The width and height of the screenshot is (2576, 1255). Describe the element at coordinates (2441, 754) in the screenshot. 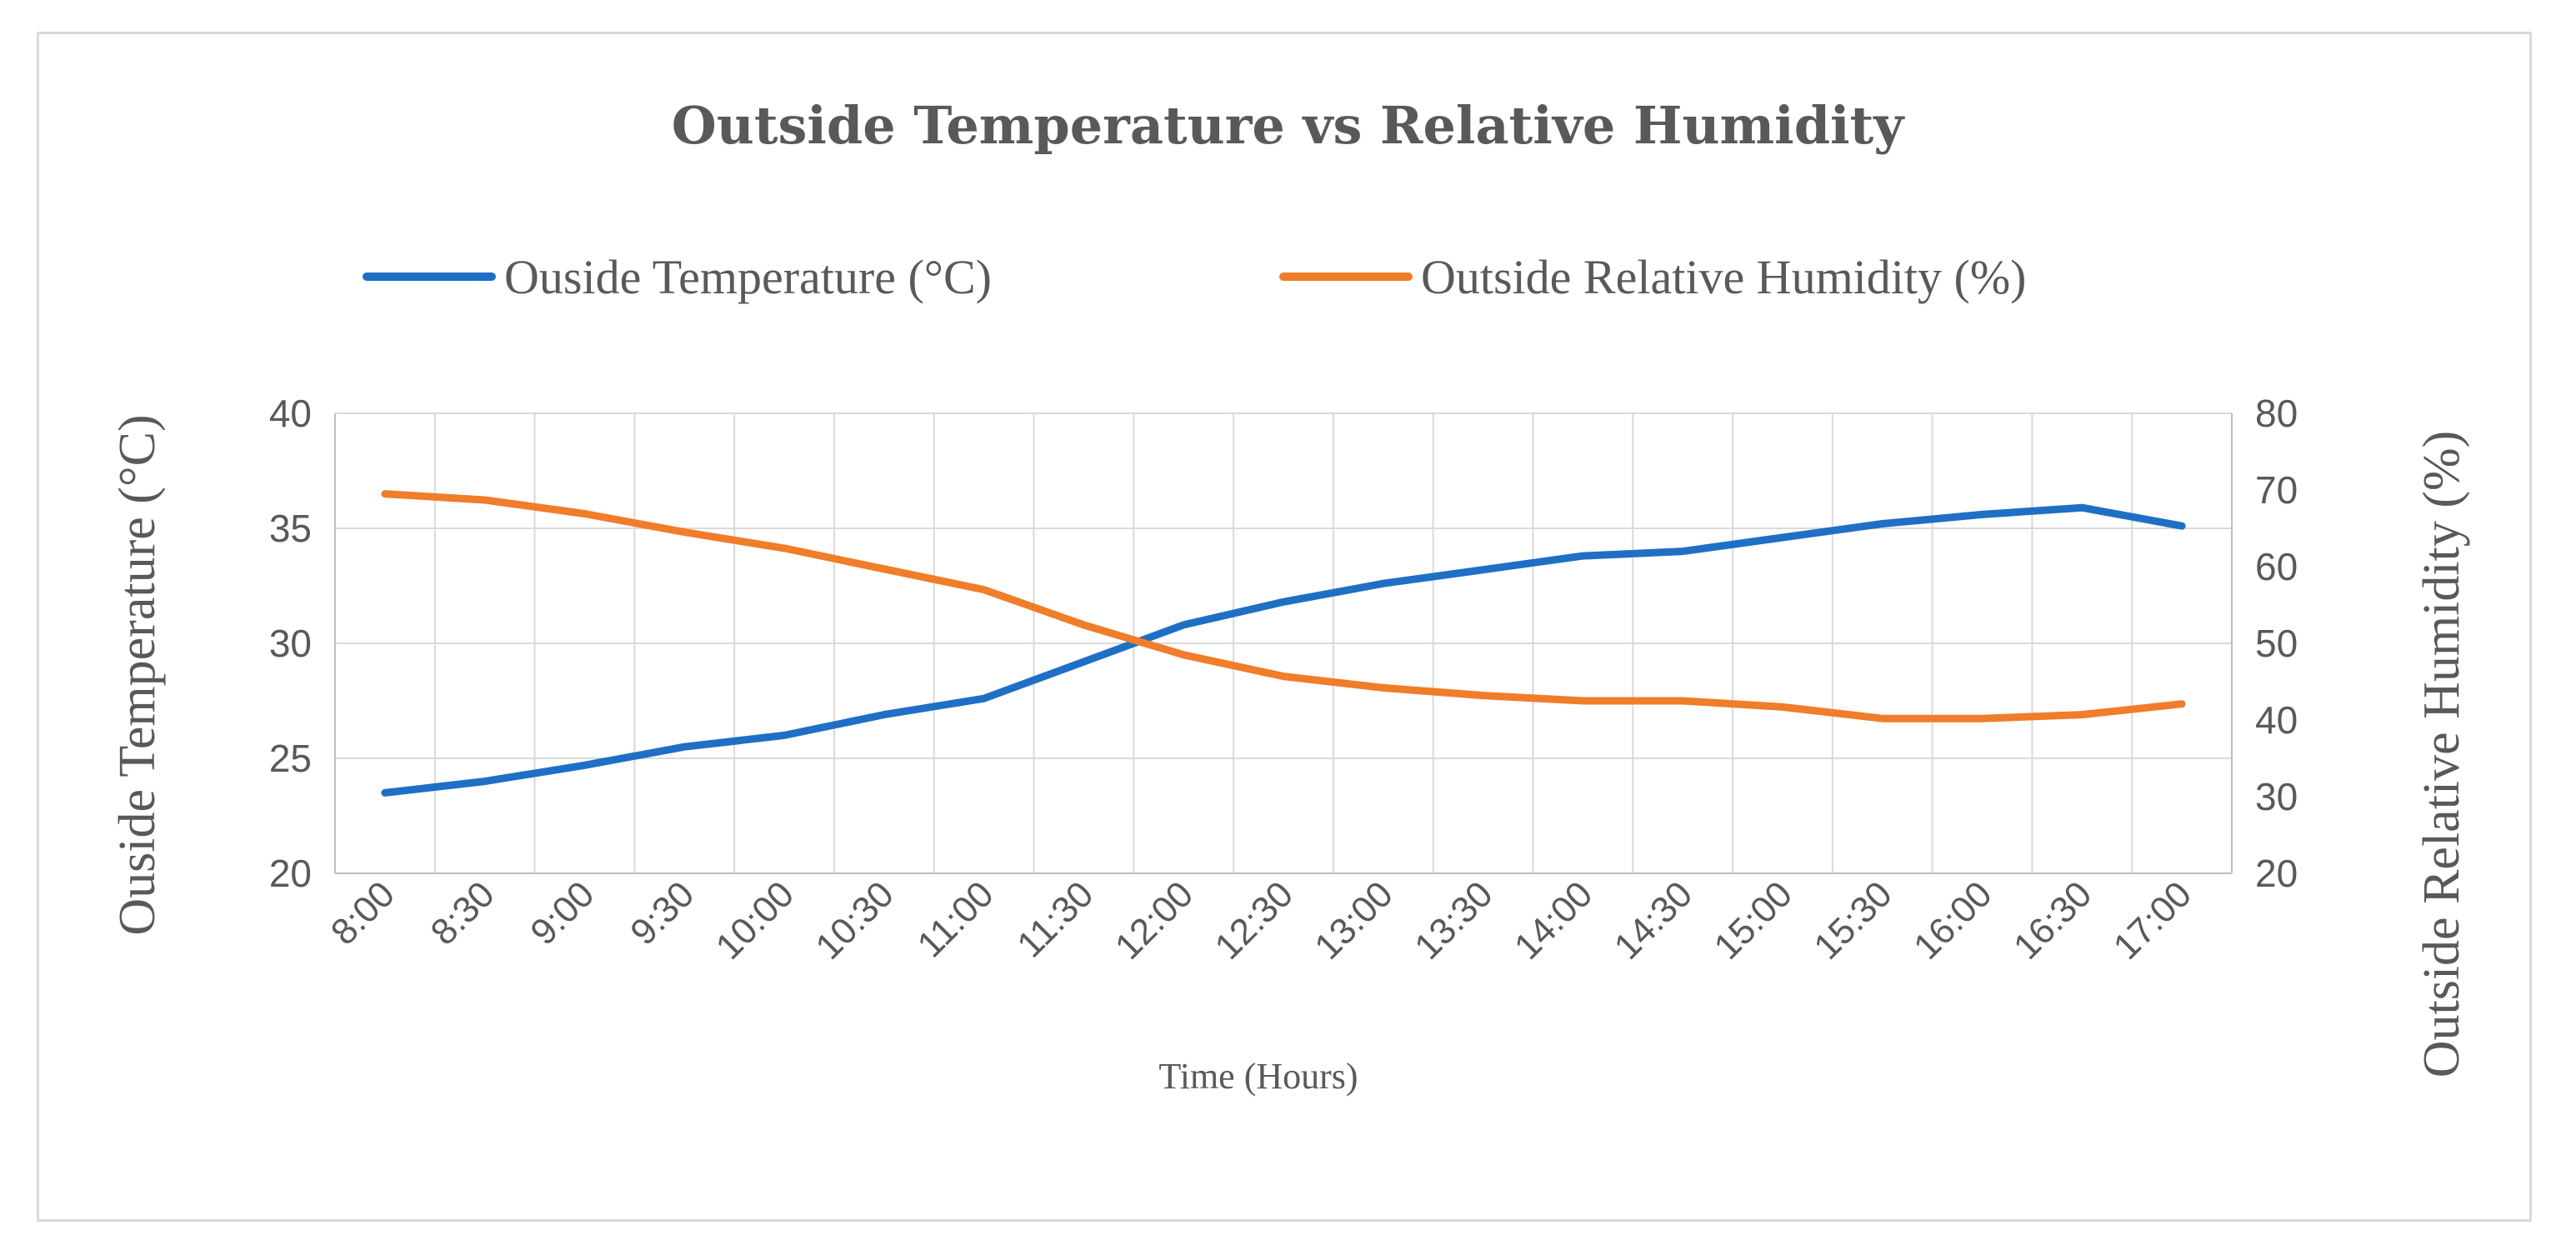

I see `right-axis-title: Outside Relative Humidity (%)` at that location.